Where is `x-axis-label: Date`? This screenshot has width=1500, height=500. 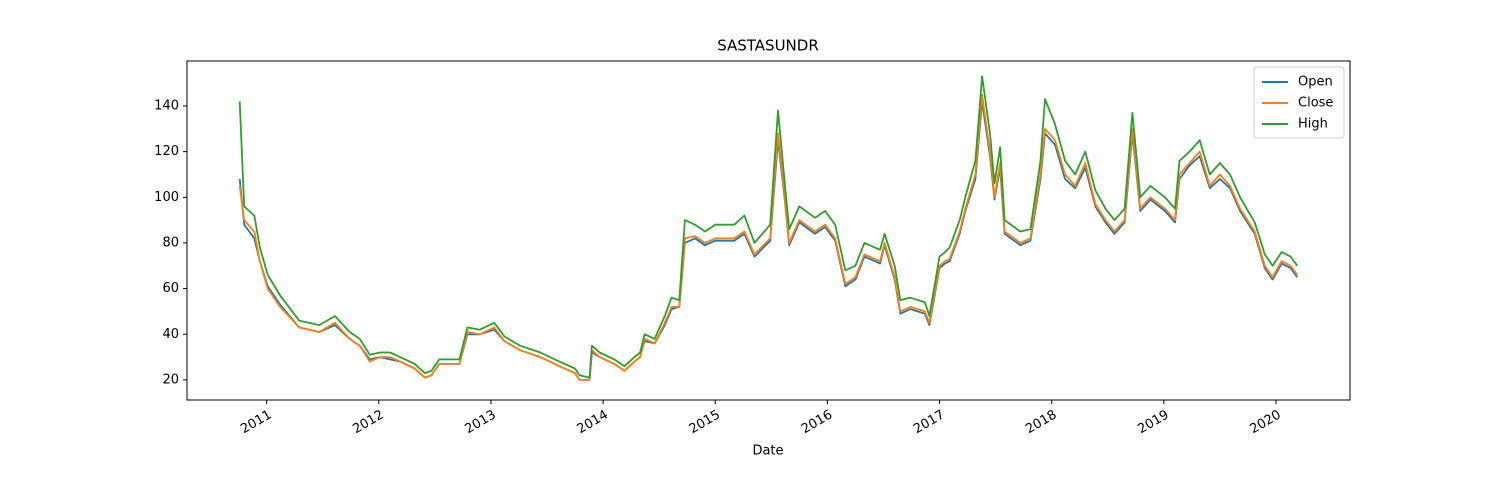 x-axis-label: Date is located at coordinates (767, 451).